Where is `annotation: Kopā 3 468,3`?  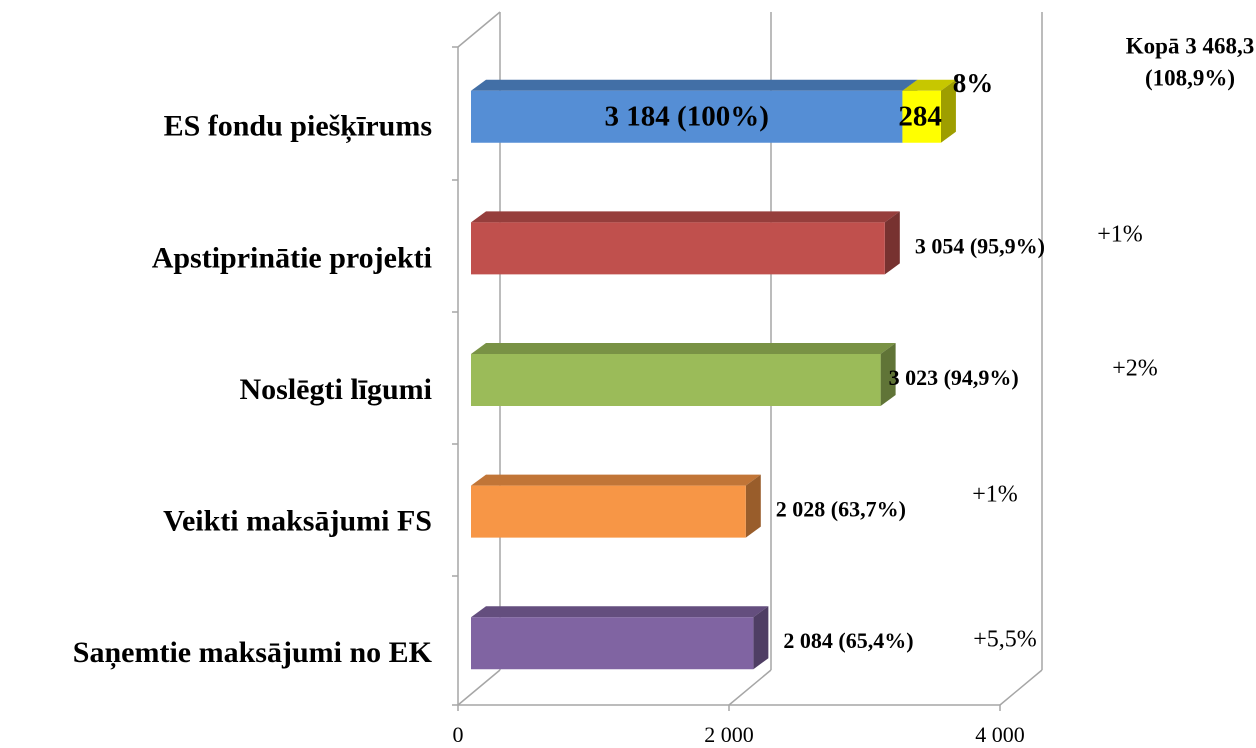 annotation: Kopā 3 468,3 is located at coordinates (1190, 45).